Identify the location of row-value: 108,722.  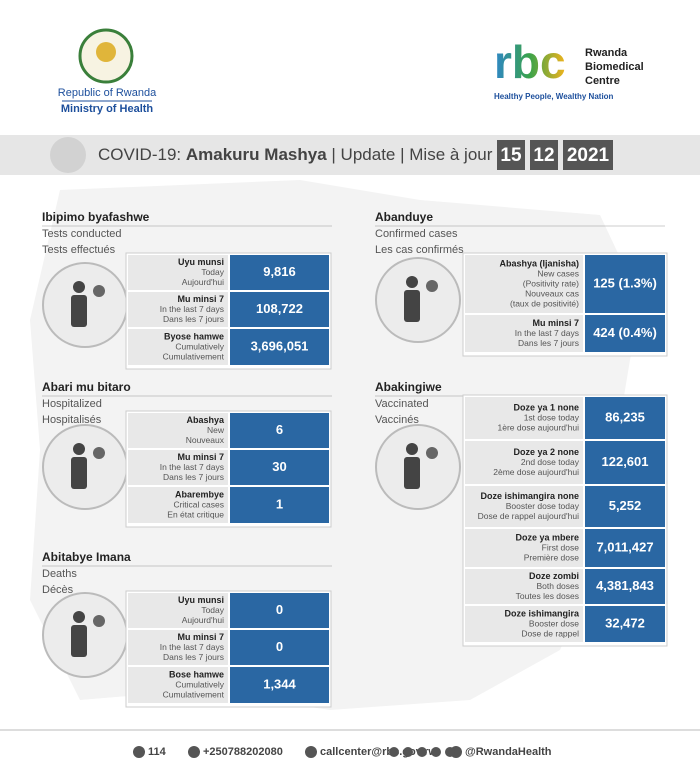
(279, 308).